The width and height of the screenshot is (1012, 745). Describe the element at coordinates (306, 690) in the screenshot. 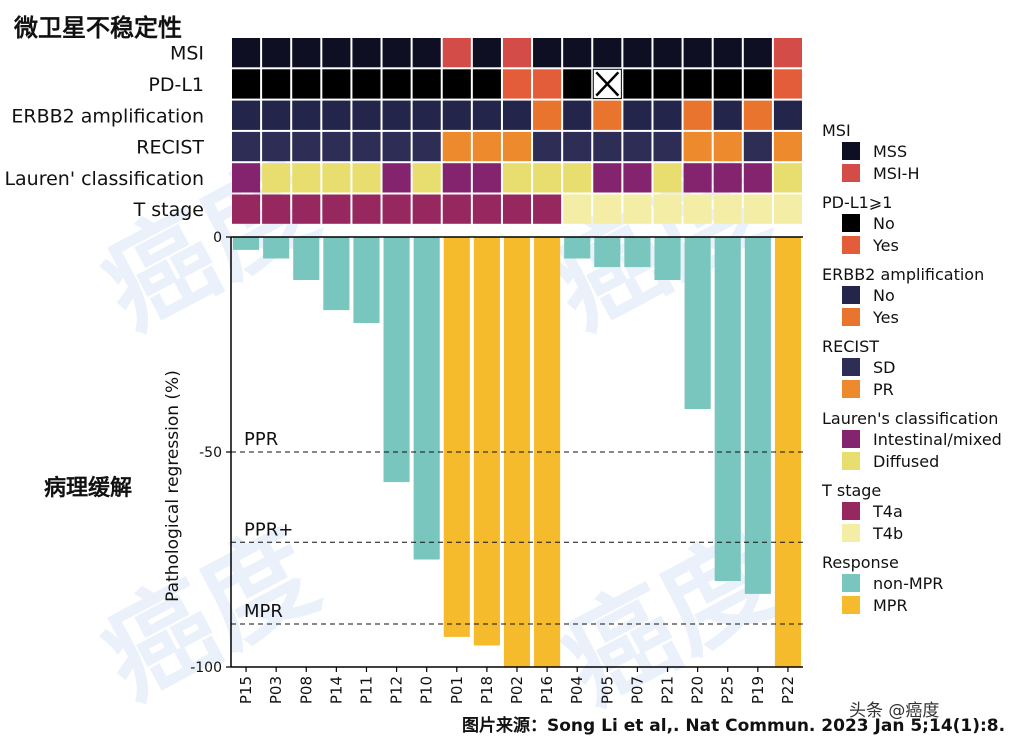

I see `x-tick-label: P08` at that location.